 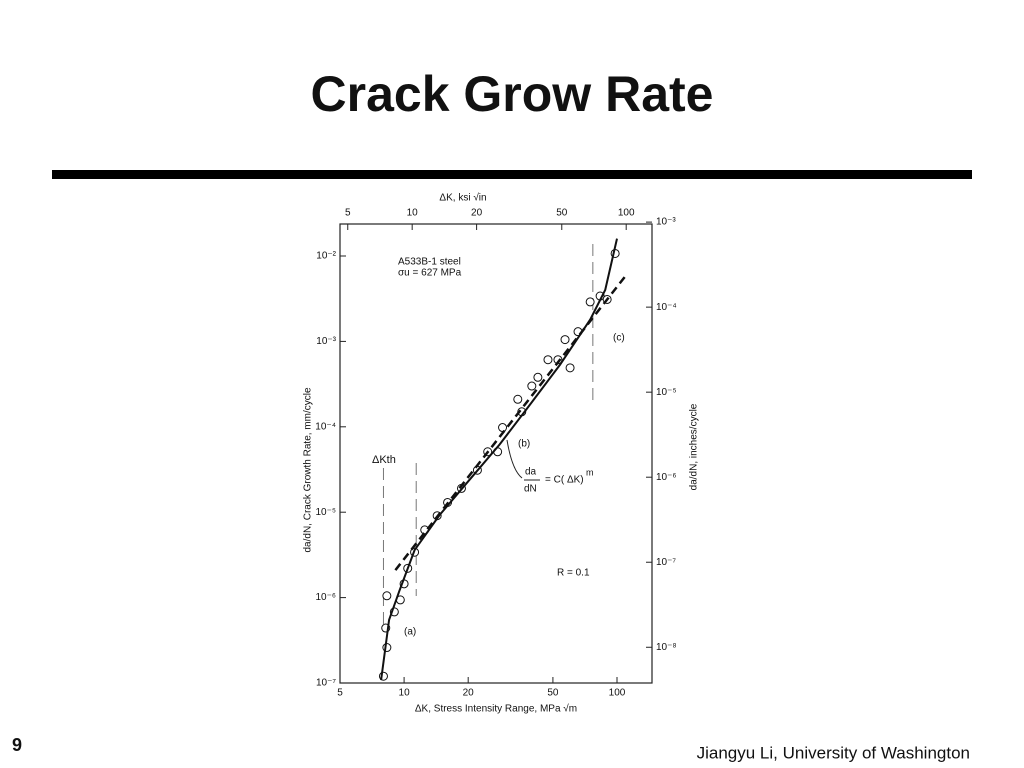 I want to click on paris-line, so click(x=510, y=422).